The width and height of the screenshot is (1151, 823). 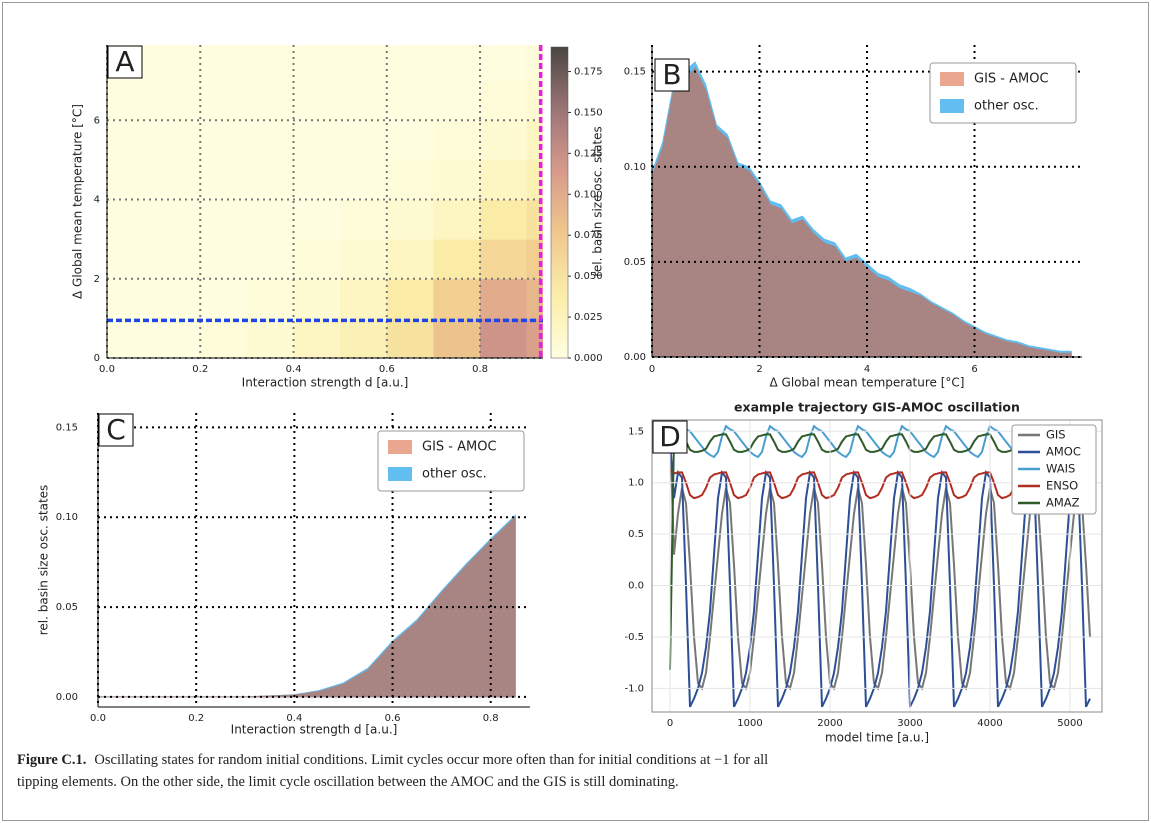 I want to click on colorbar-tick-label: 0.025, so click(x=588, y=317).